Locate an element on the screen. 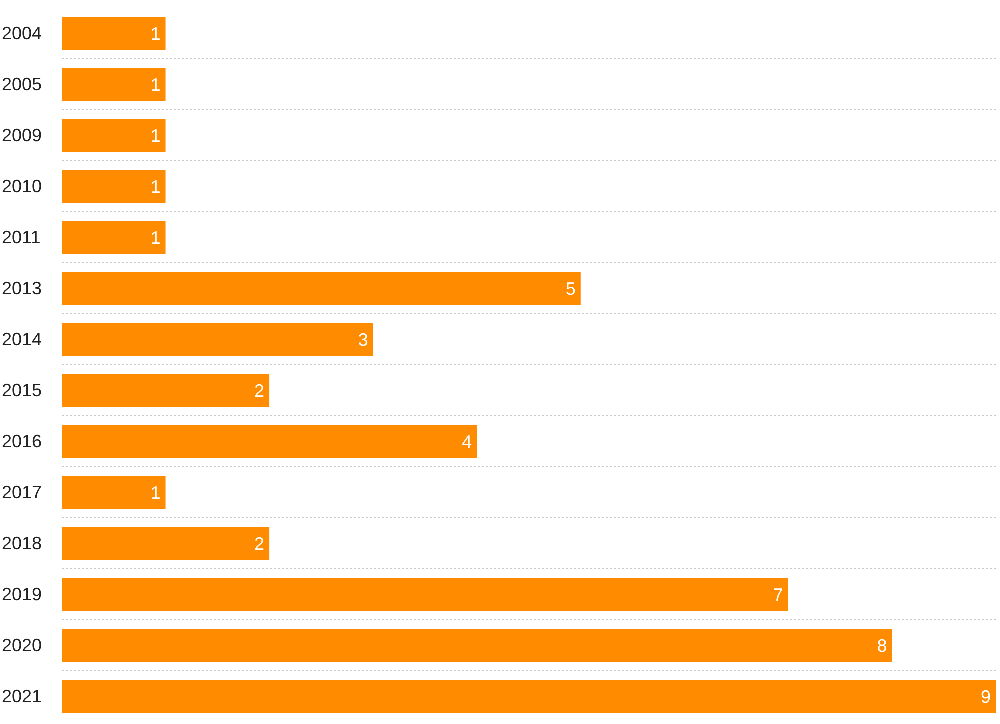  data-label: 4 is located at coordinates (467, 442).